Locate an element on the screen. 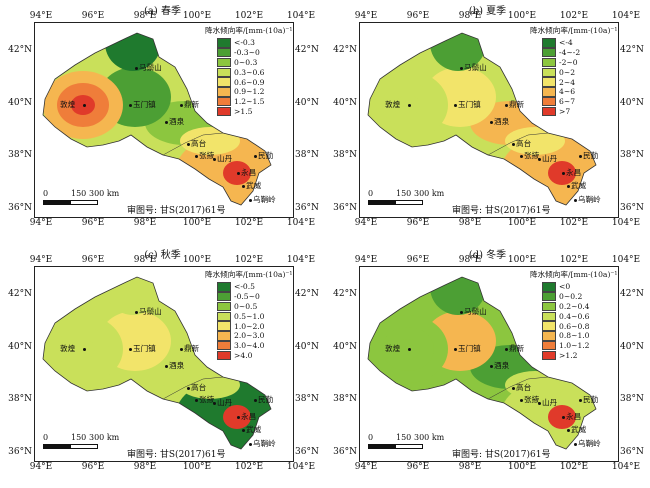  legend-item: >1.2 is located at coordinates (580, 355).